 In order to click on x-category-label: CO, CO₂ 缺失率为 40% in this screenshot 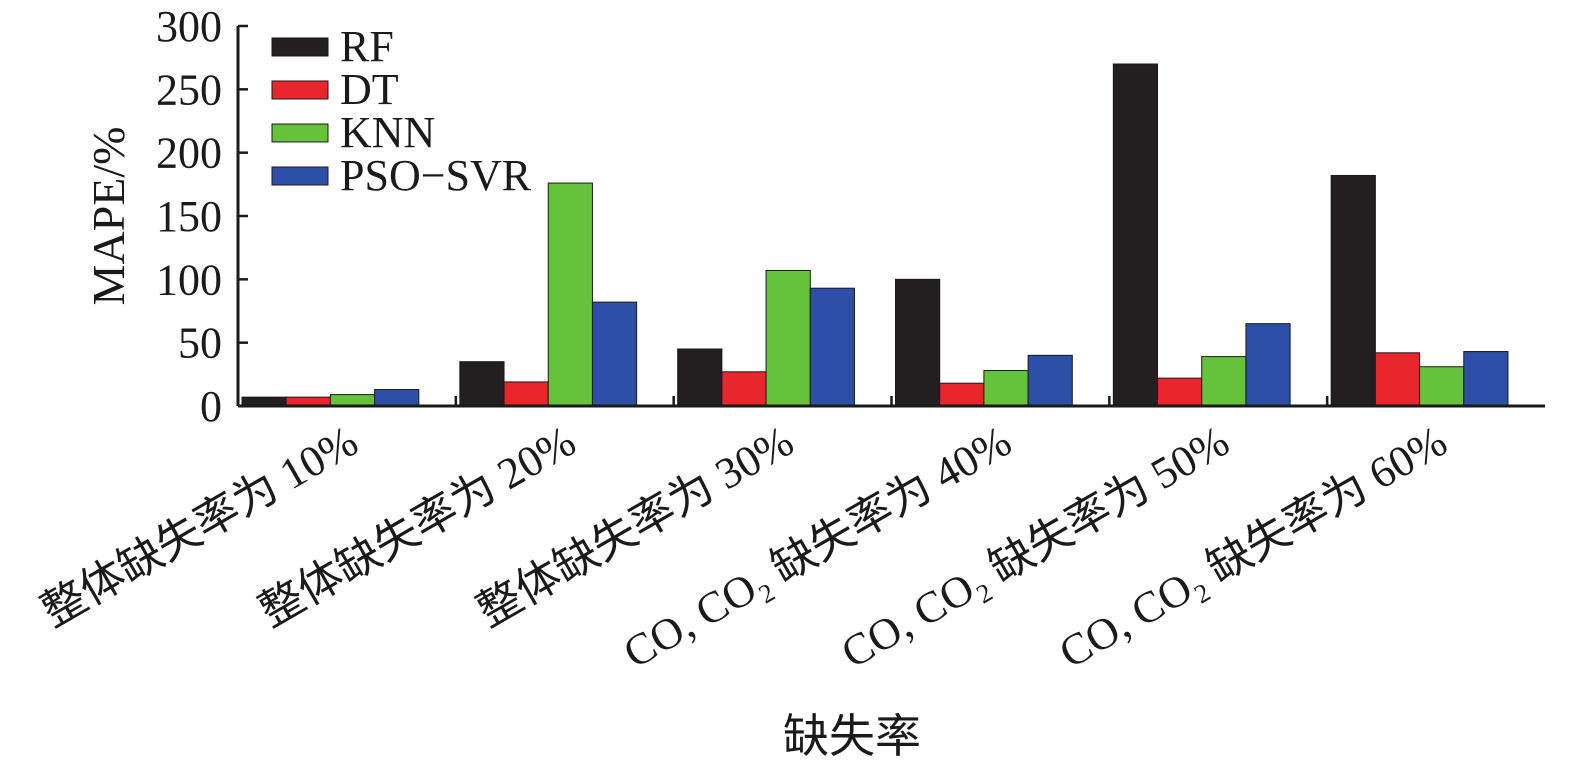, I will do `click(817, 547)`.